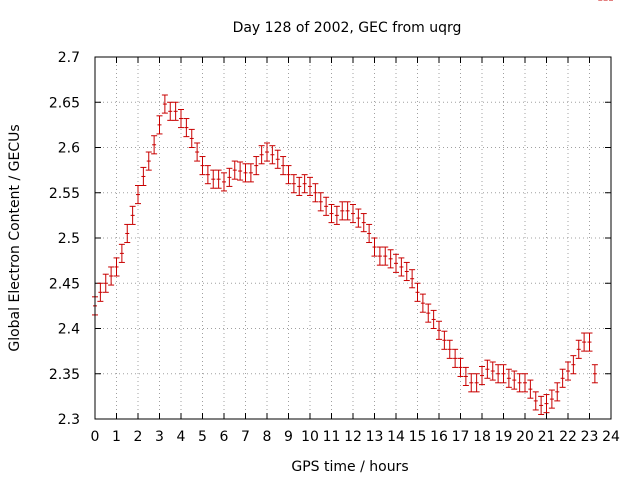  I want to click on x-tick-label: 21, so click(547, 437).